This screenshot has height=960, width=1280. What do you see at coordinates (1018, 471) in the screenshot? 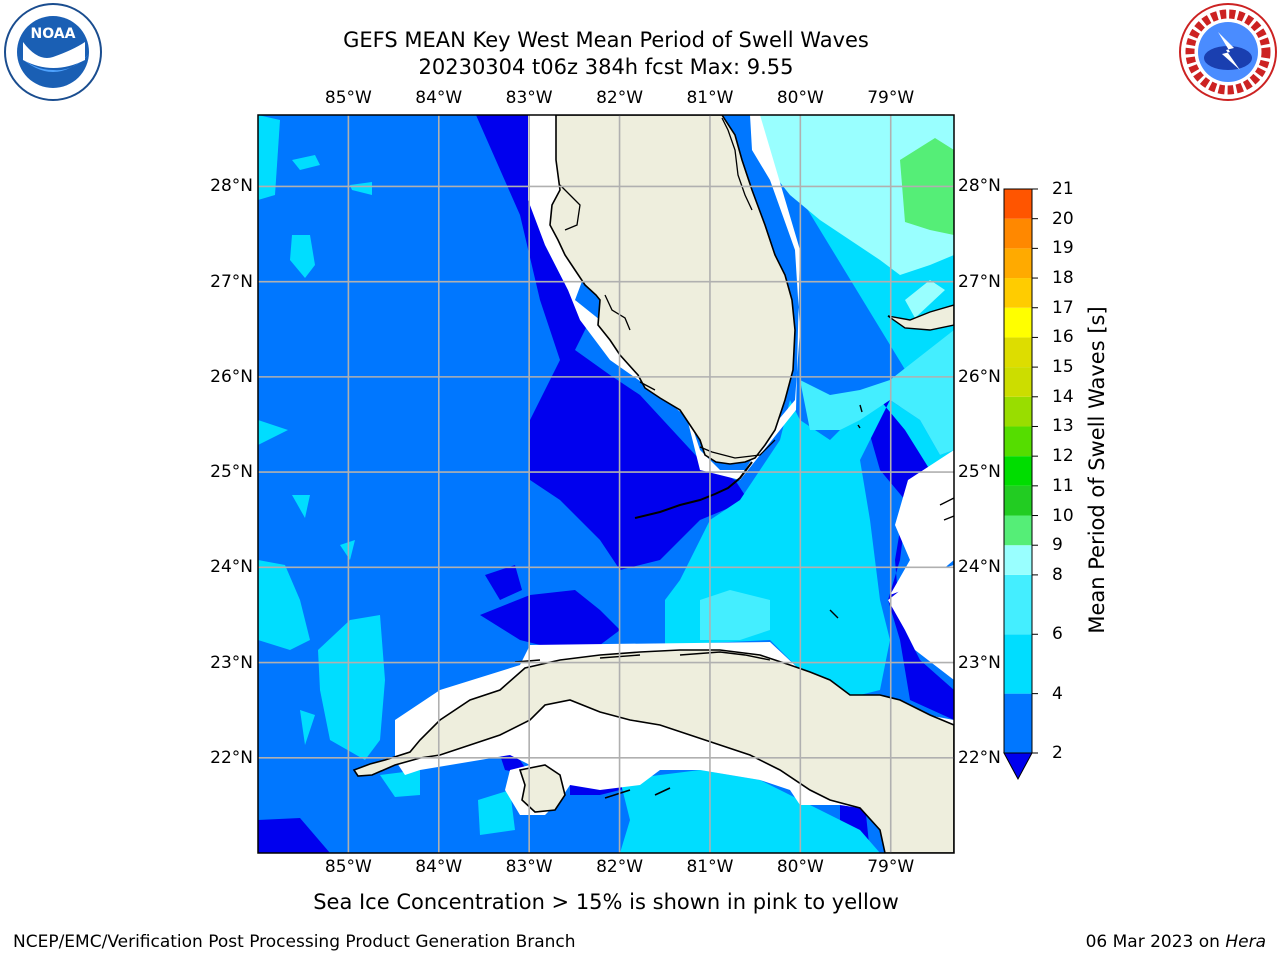
I see `colorbar-frame` at bounding box center [1018, 471].